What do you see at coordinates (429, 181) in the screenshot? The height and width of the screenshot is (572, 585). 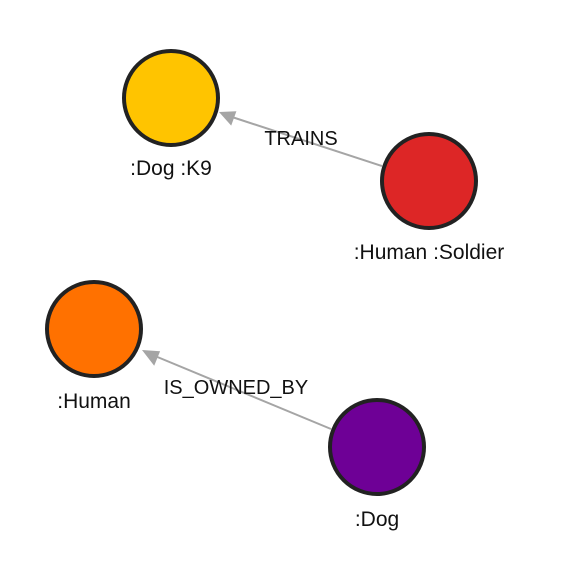 I see `node-human-soldier-circle` at bounding box center [429, 181].